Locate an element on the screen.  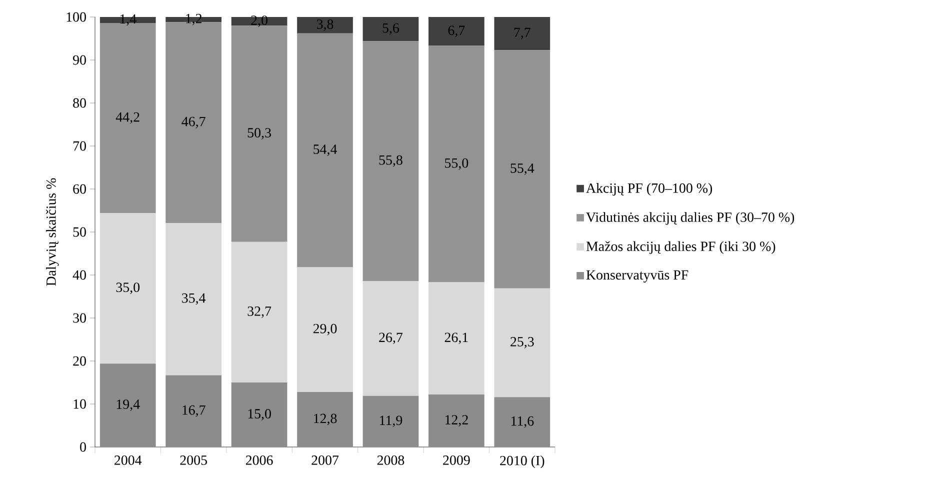
data-label: 26,7 is located at coordinates (391, 338).